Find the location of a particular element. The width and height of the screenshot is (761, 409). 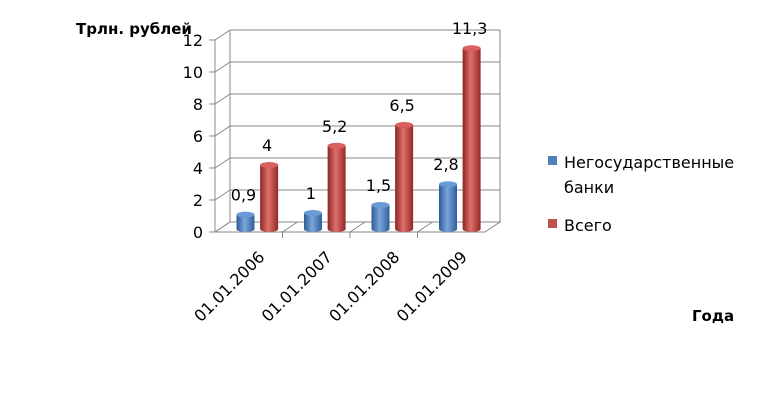

x-axis-title: Года is located at coordinates (713, 316).